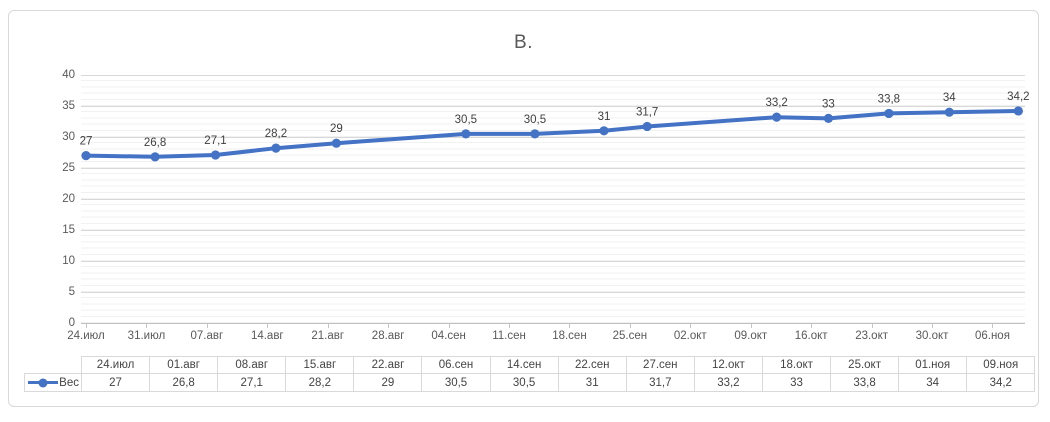  What do you see at coordinates (933, 365) in the screenshot?
I see `table-date-cell: 01.ноя` at bounding box center [933, 365].